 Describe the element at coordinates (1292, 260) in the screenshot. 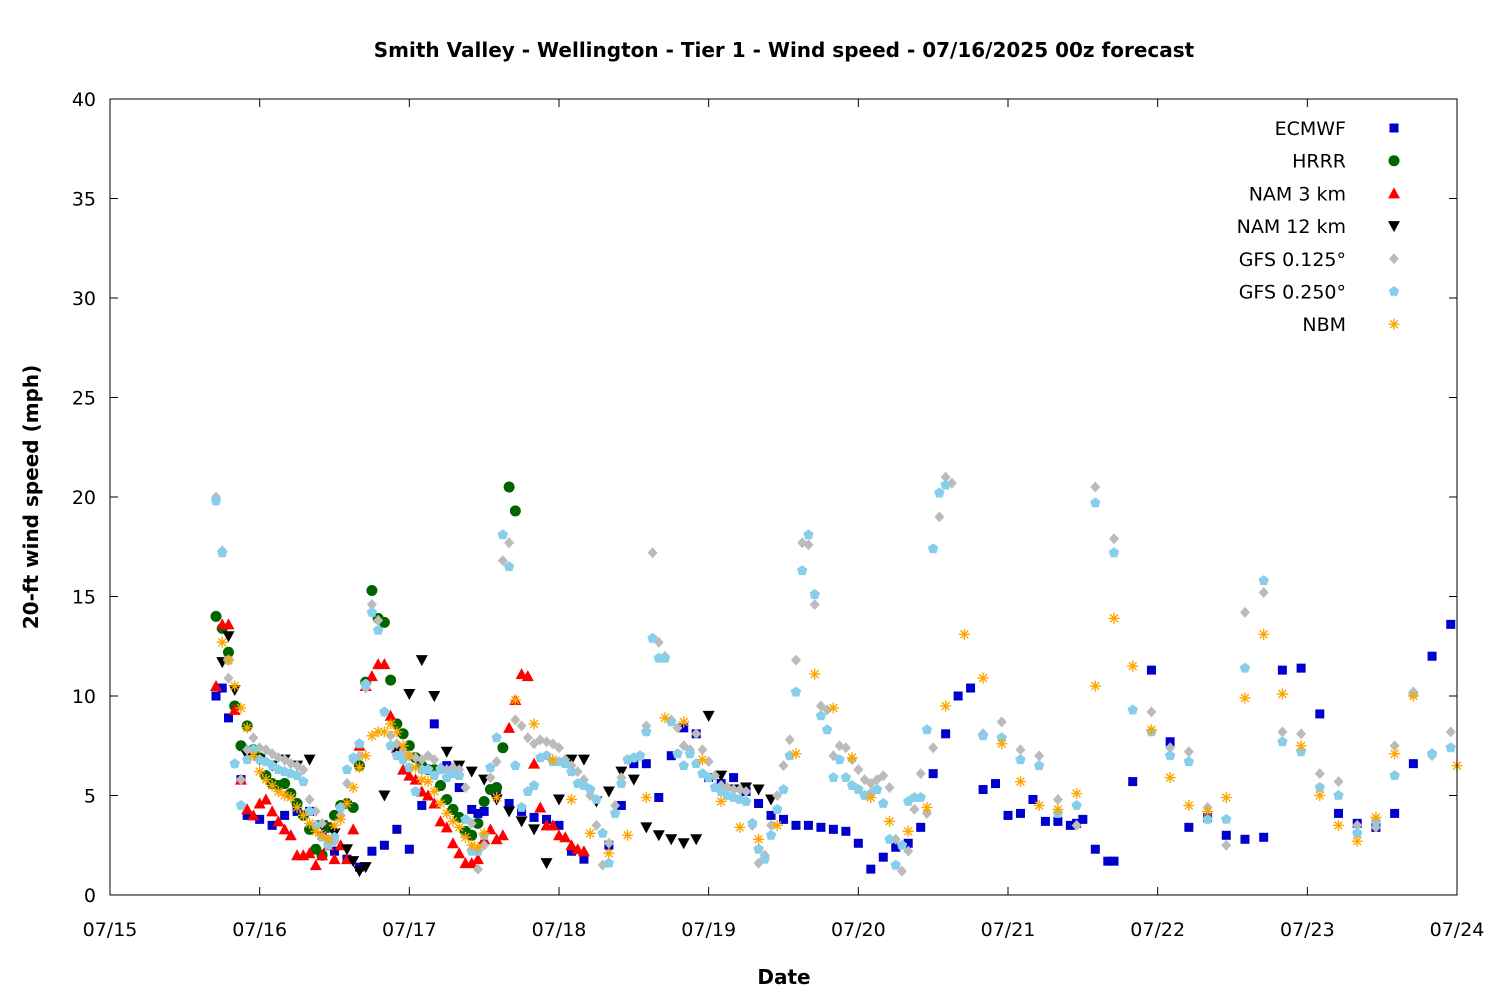

I see `legend-label: GFS 0.125°` at that location.